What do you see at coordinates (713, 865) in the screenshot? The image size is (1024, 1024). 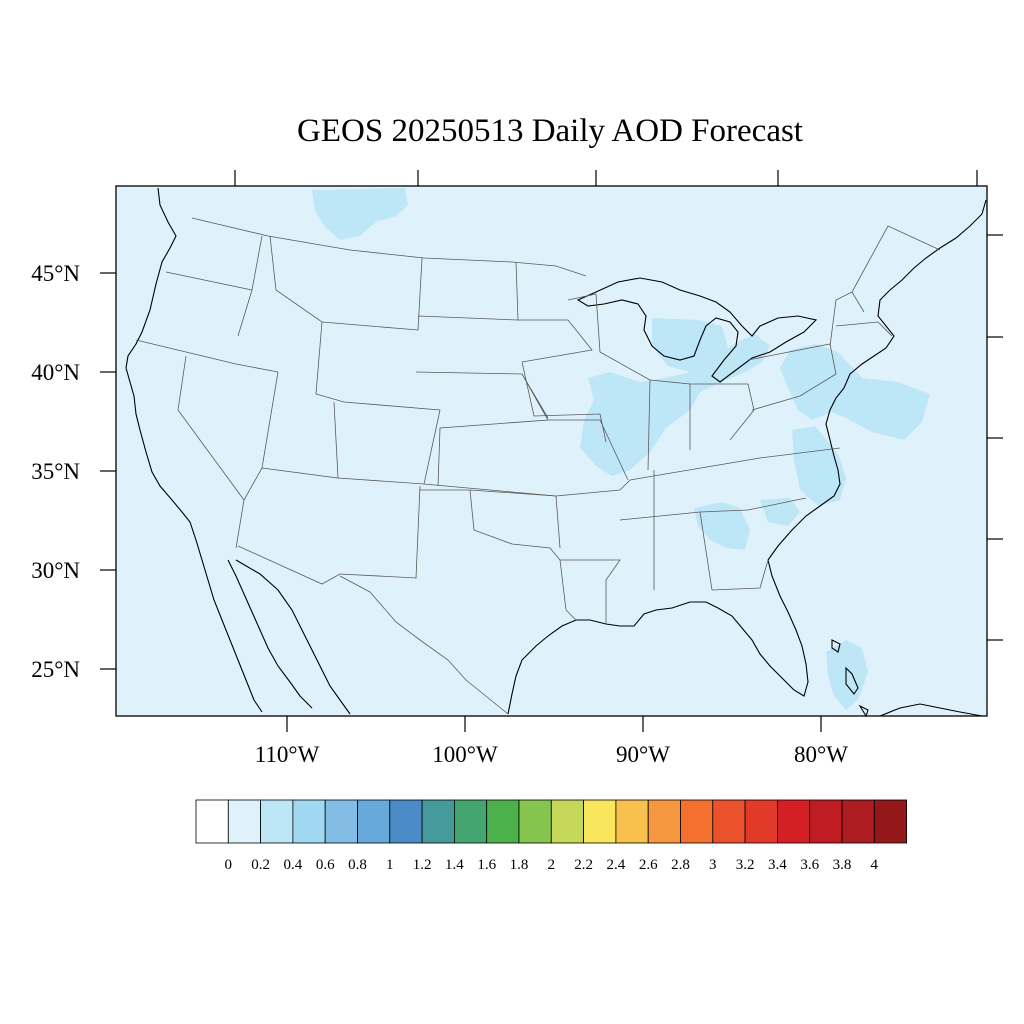 I see `colorbar-tick-label: 3` at bounding box center [713, 865].